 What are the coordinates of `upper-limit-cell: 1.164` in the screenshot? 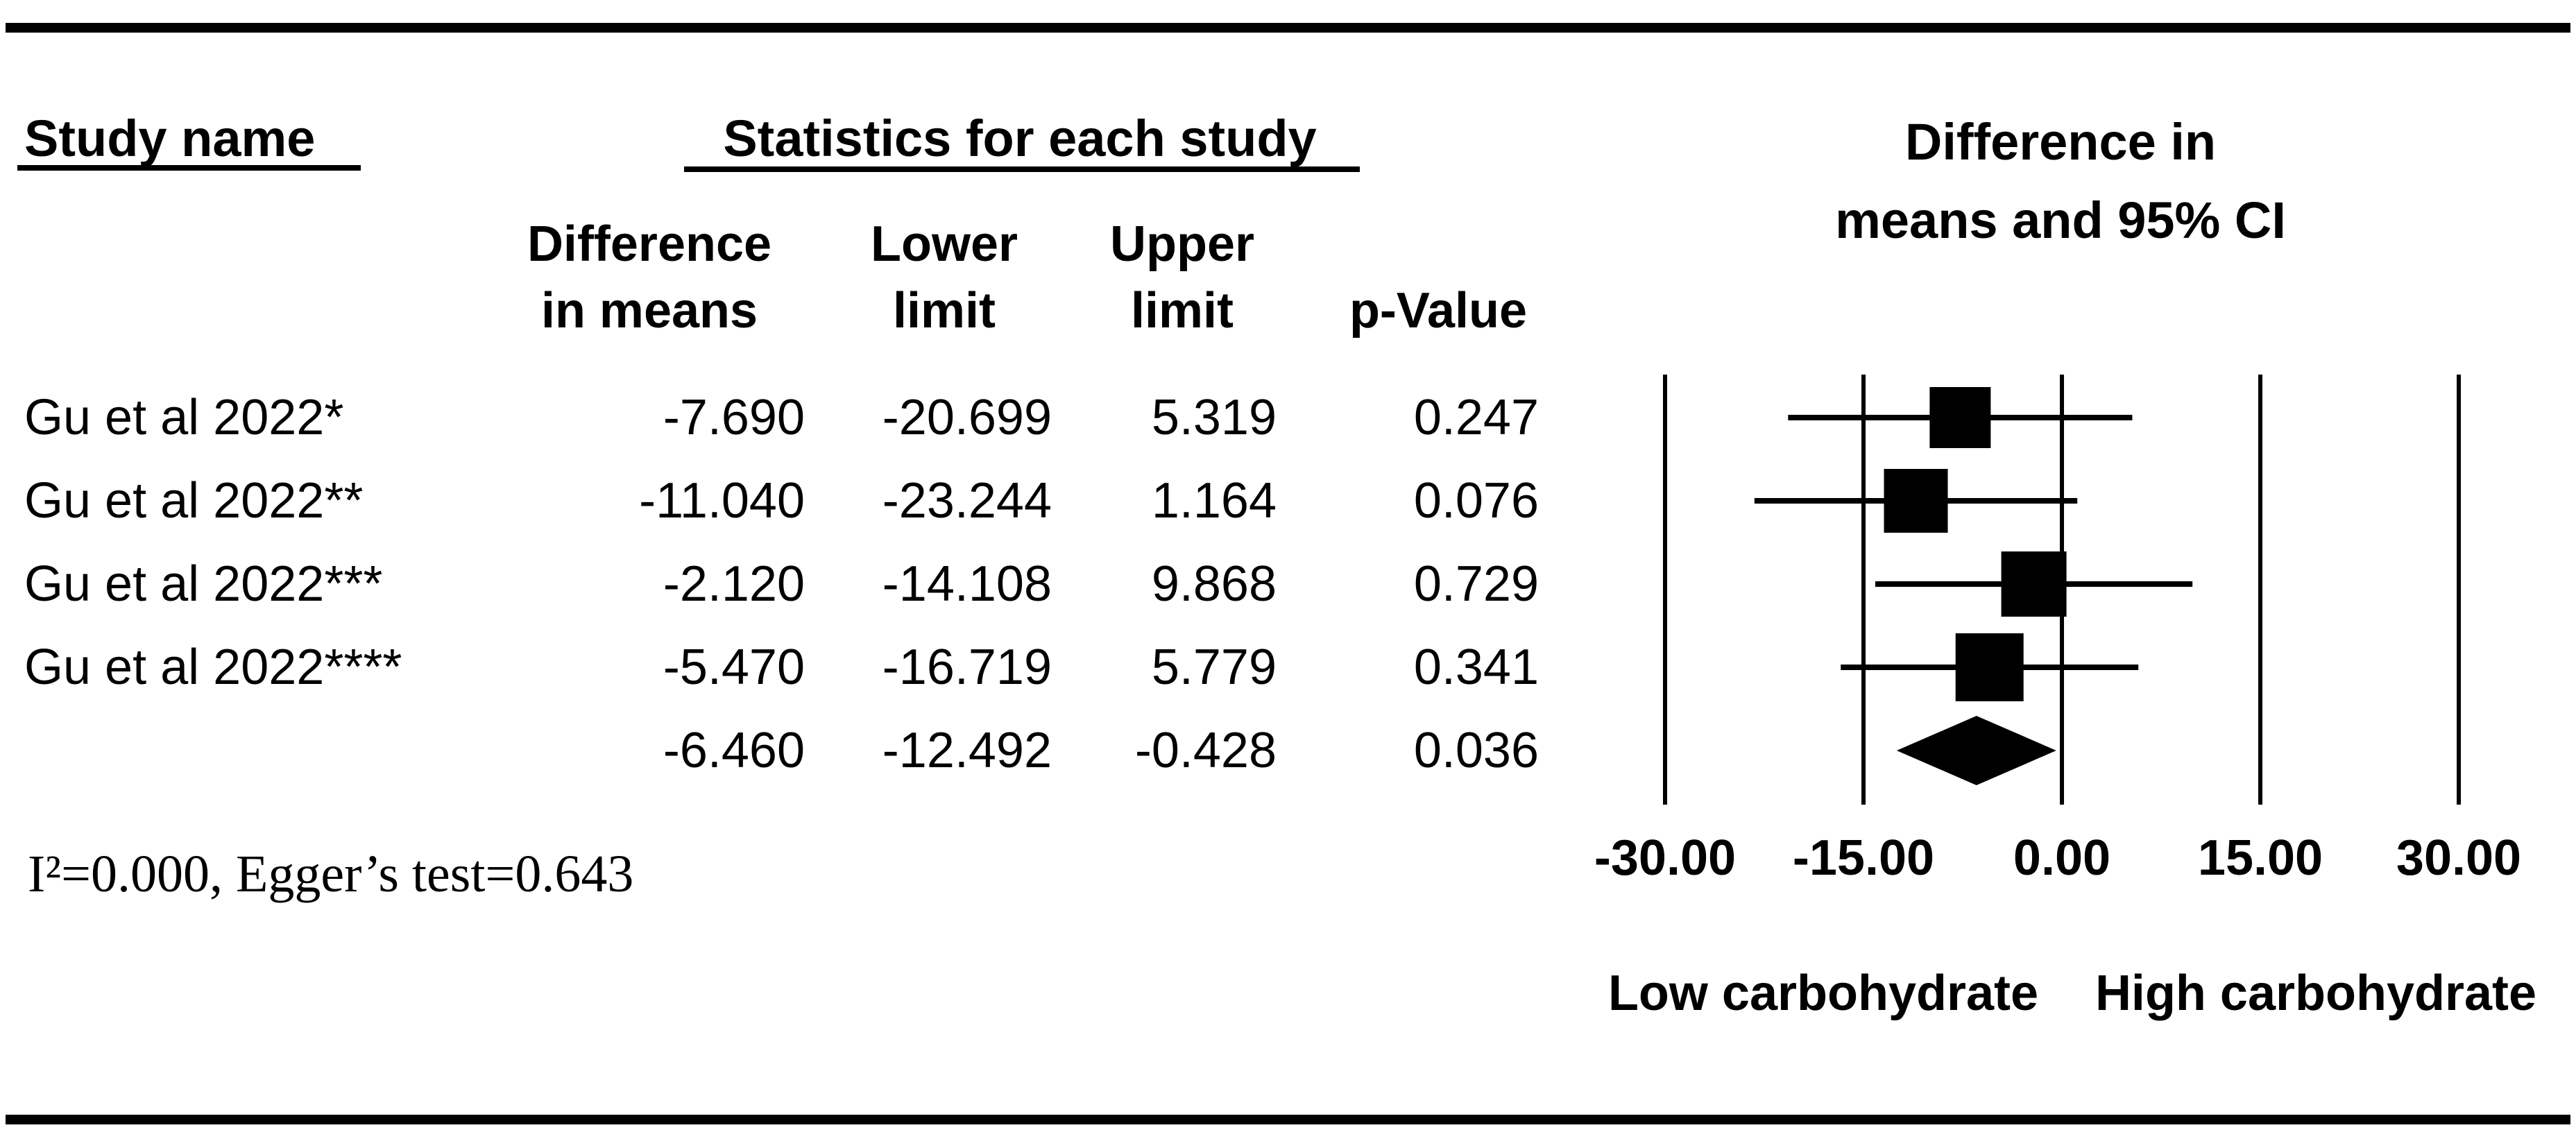 It's located at (1214, 501).